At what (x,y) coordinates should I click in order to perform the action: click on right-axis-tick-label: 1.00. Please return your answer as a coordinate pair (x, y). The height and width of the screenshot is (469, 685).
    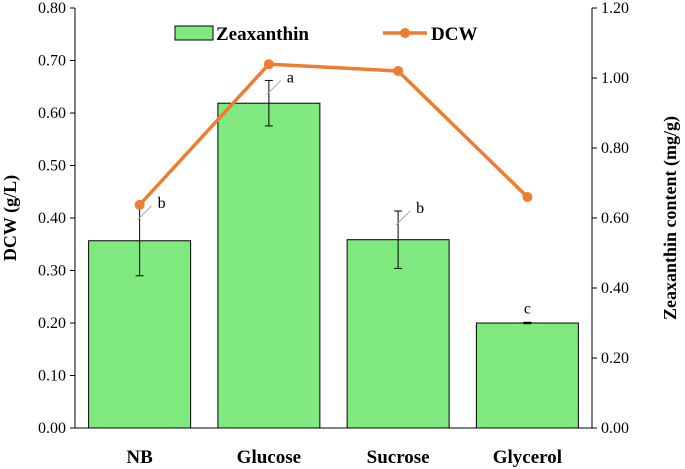
    Looking at the image, I should click on (615, 78).